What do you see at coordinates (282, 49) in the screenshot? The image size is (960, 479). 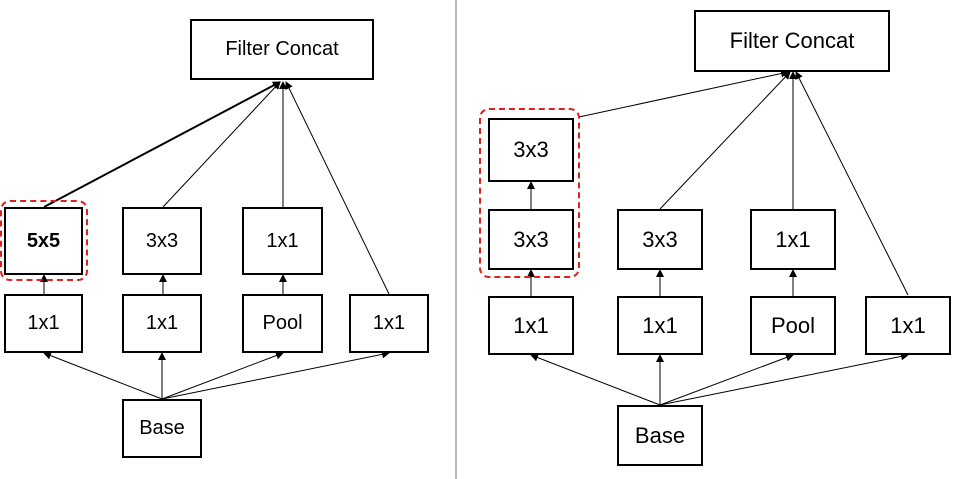 I see `left-filter-concat: Filter Concat` at bounding box center [282, 49].